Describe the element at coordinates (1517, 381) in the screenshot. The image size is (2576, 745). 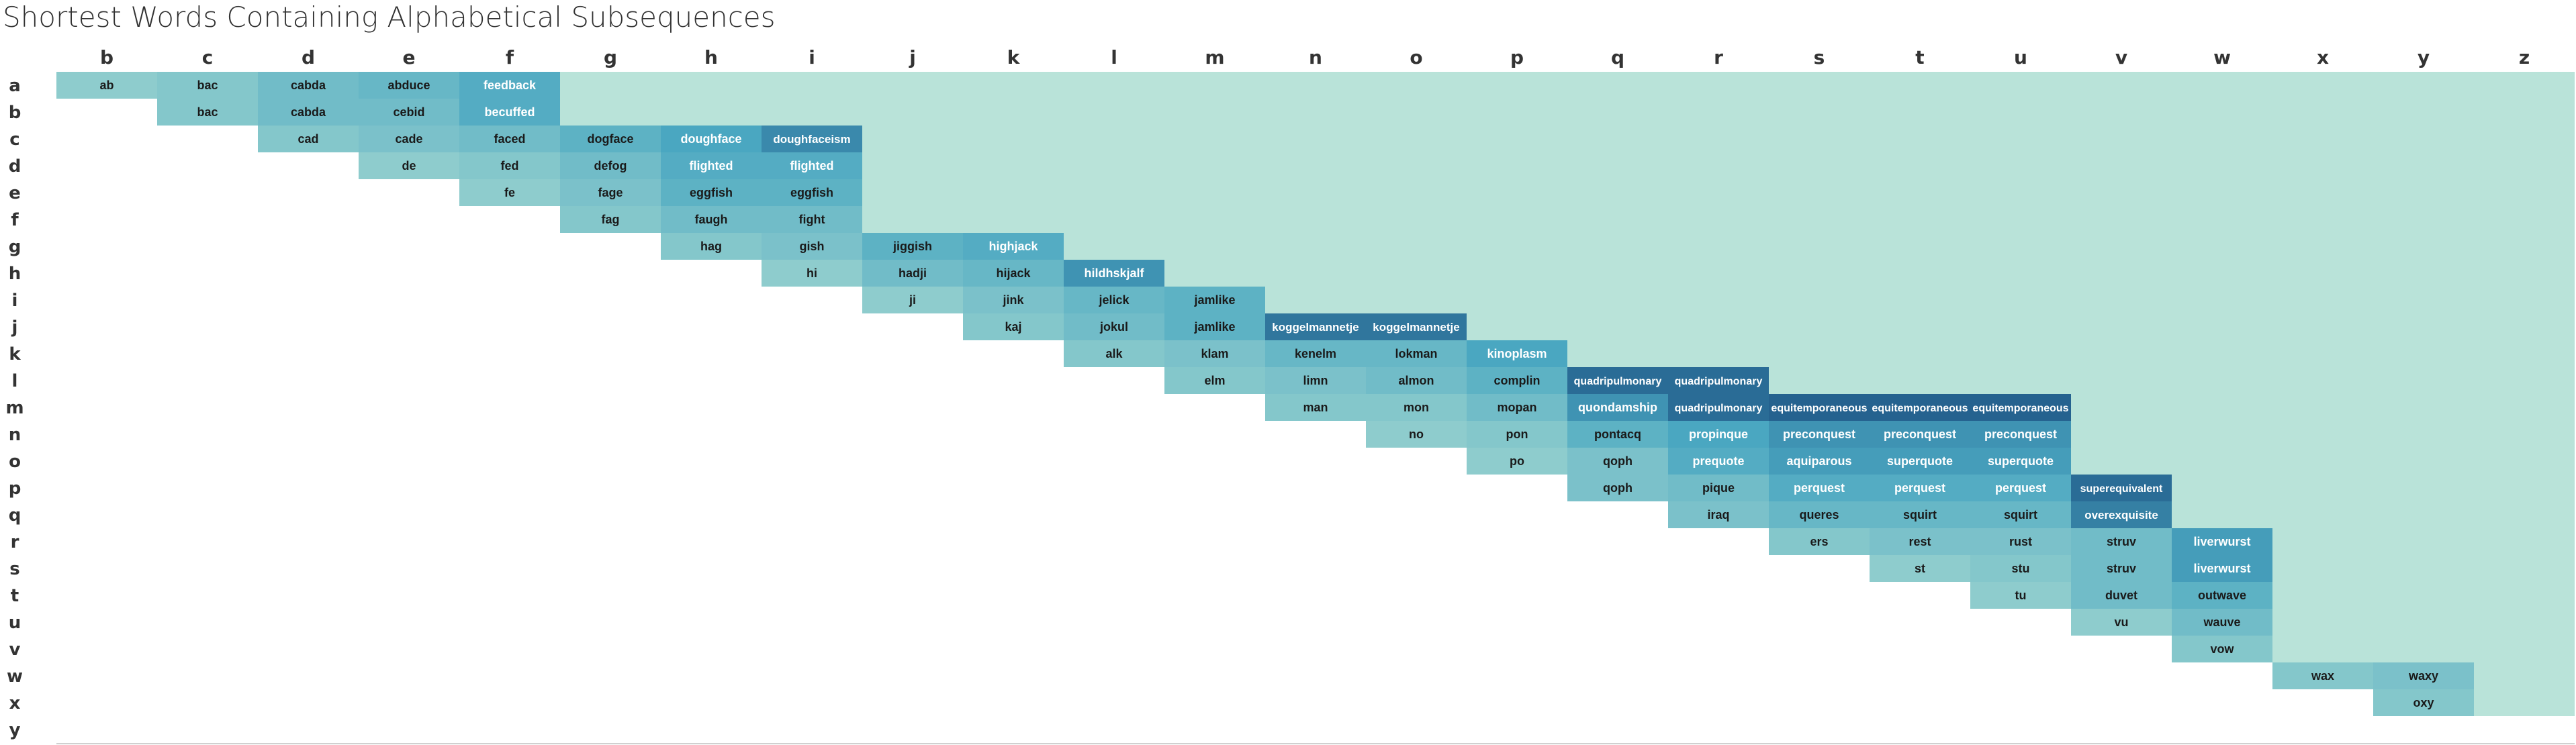
I see `cell-l-p` at that location.